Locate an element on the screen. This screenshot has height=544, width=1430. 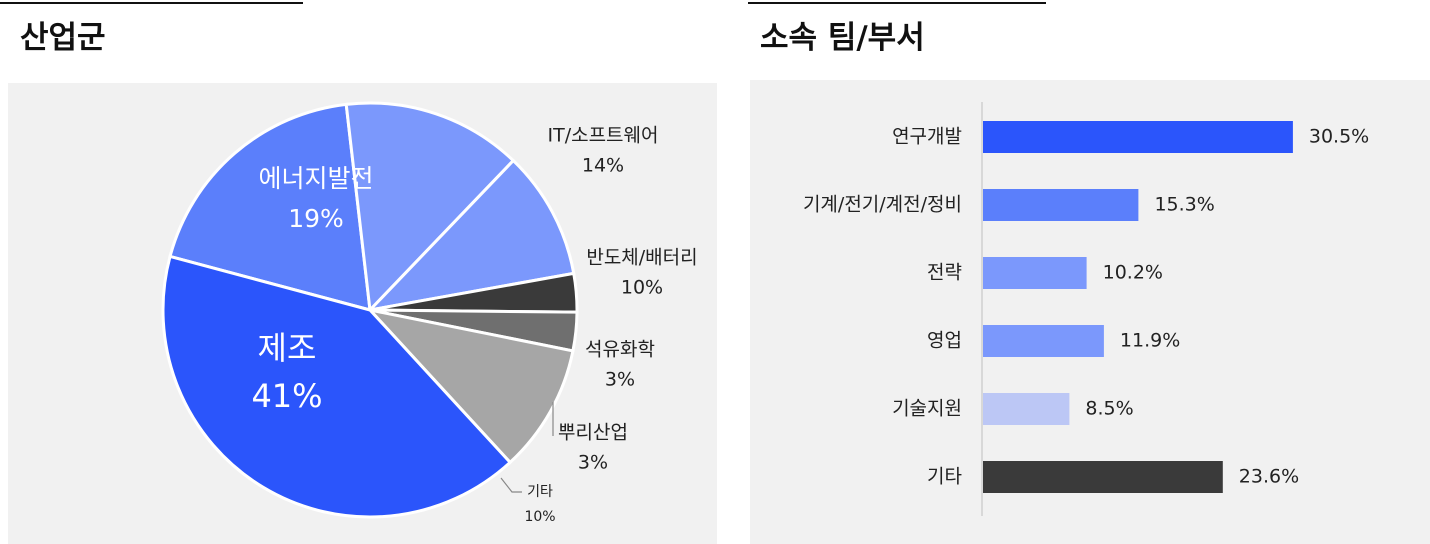
category-label-1: 기계/전기/계전/정비 is located at coordinates (882, 205).